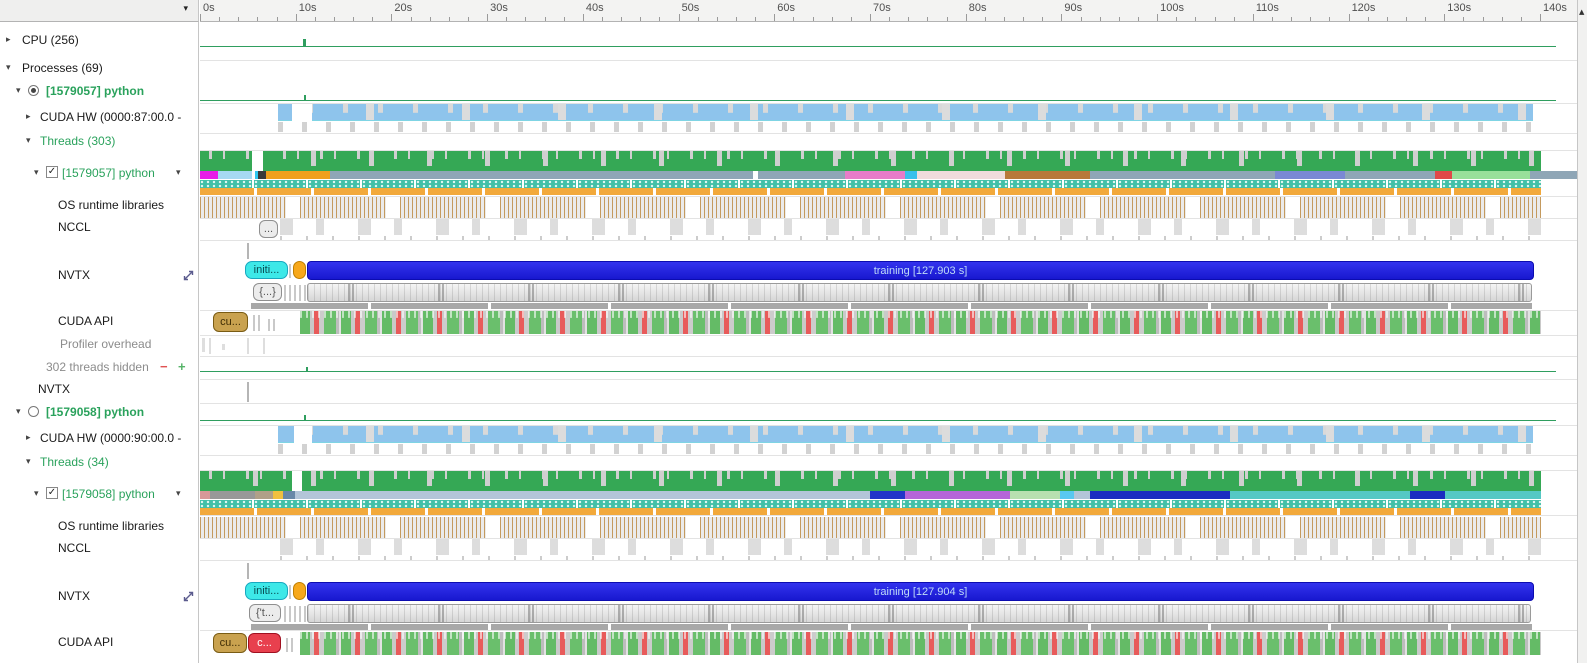 Image resolution: width=1587 pixels, height=663 pixels. I want to click on thread2-amber-band, so click(870, 511).